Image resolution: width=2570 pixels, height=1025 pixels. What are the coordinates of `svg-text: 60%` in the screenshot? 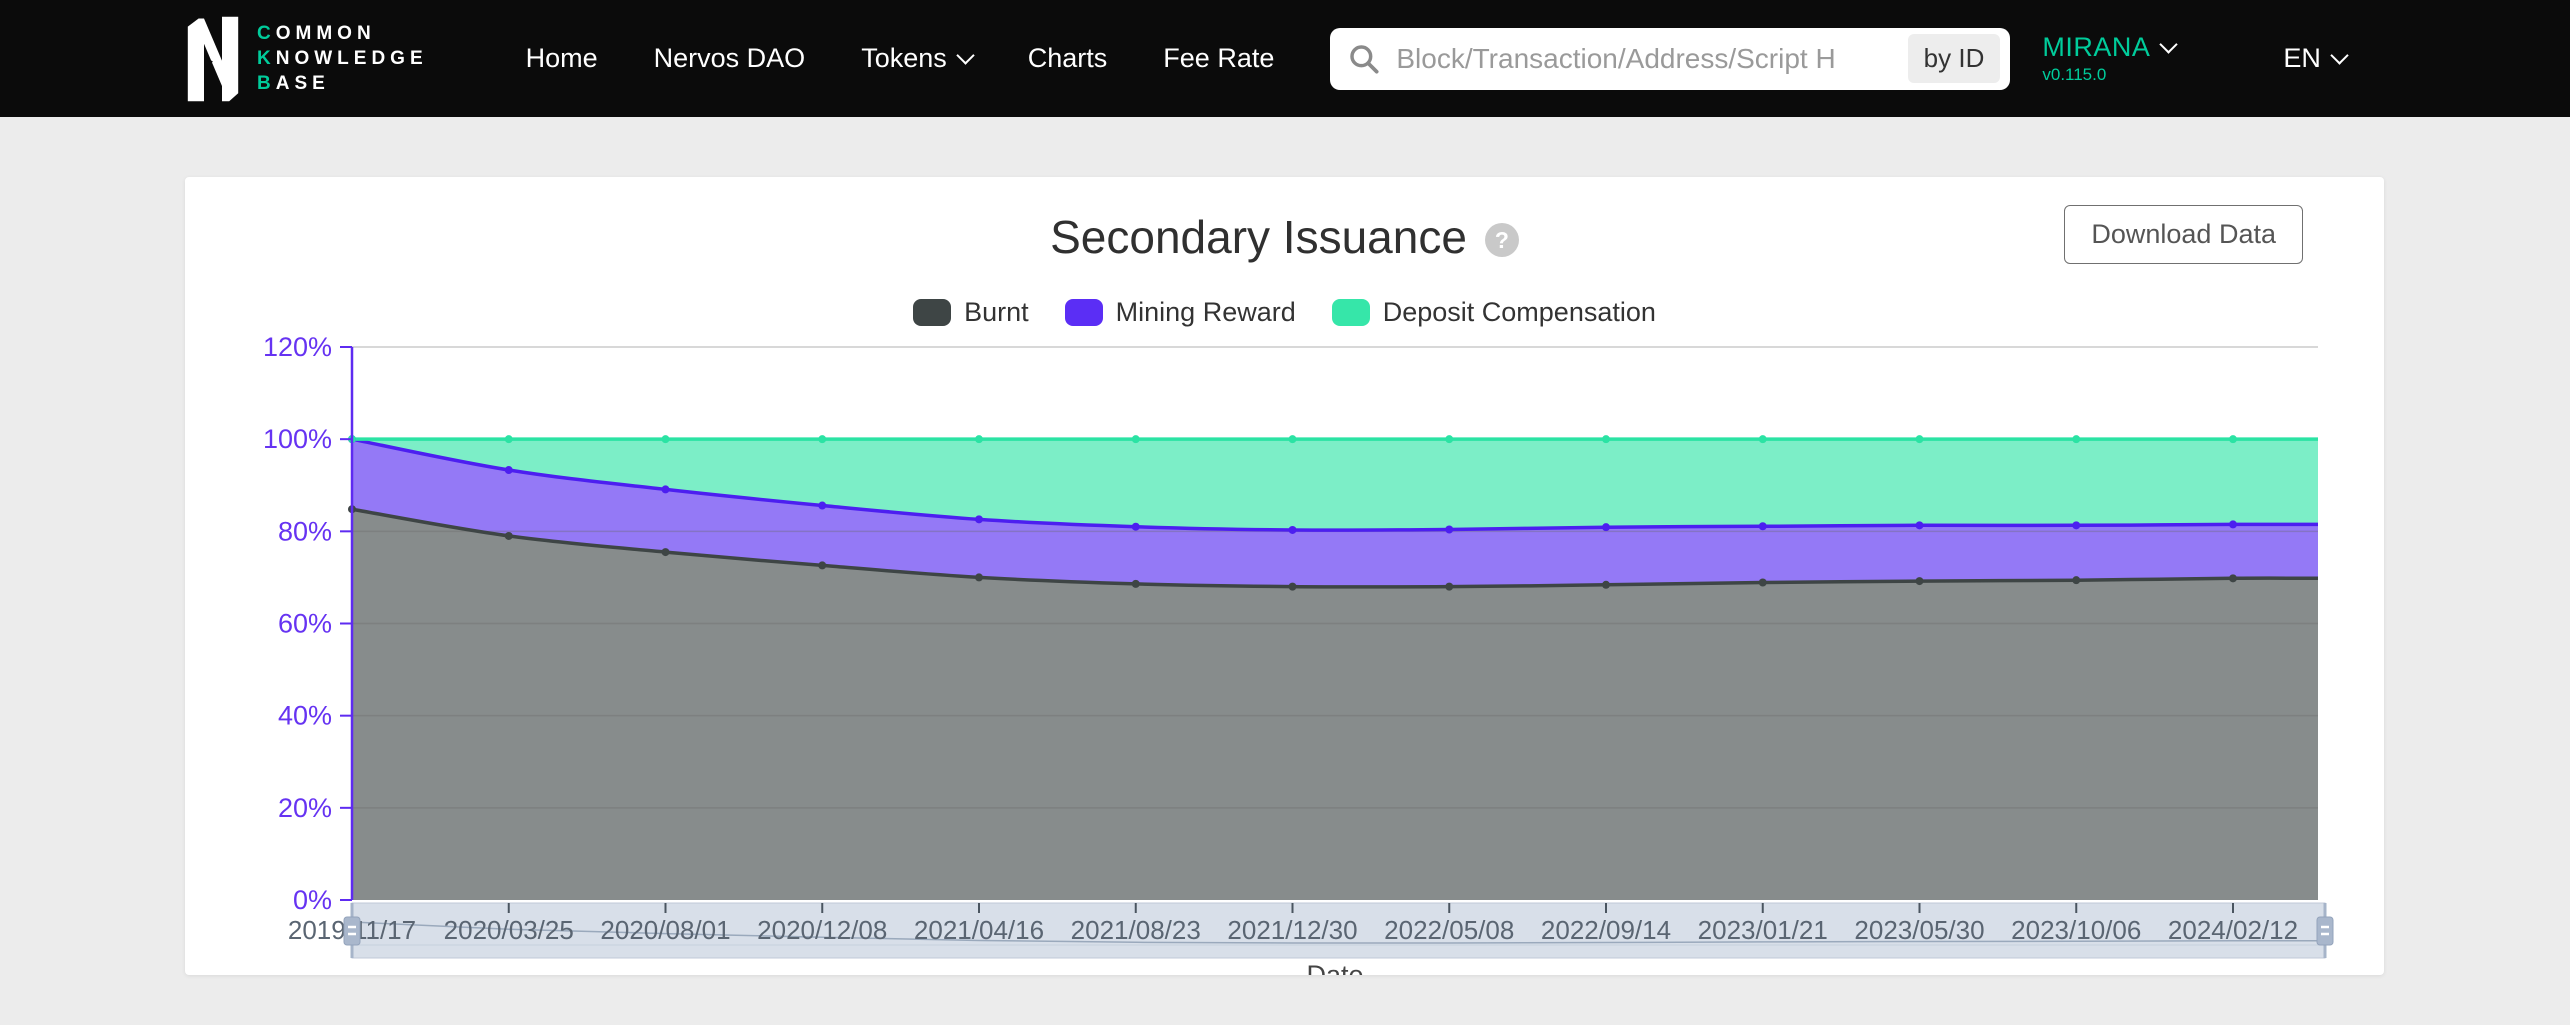 It's located at (305, 624).